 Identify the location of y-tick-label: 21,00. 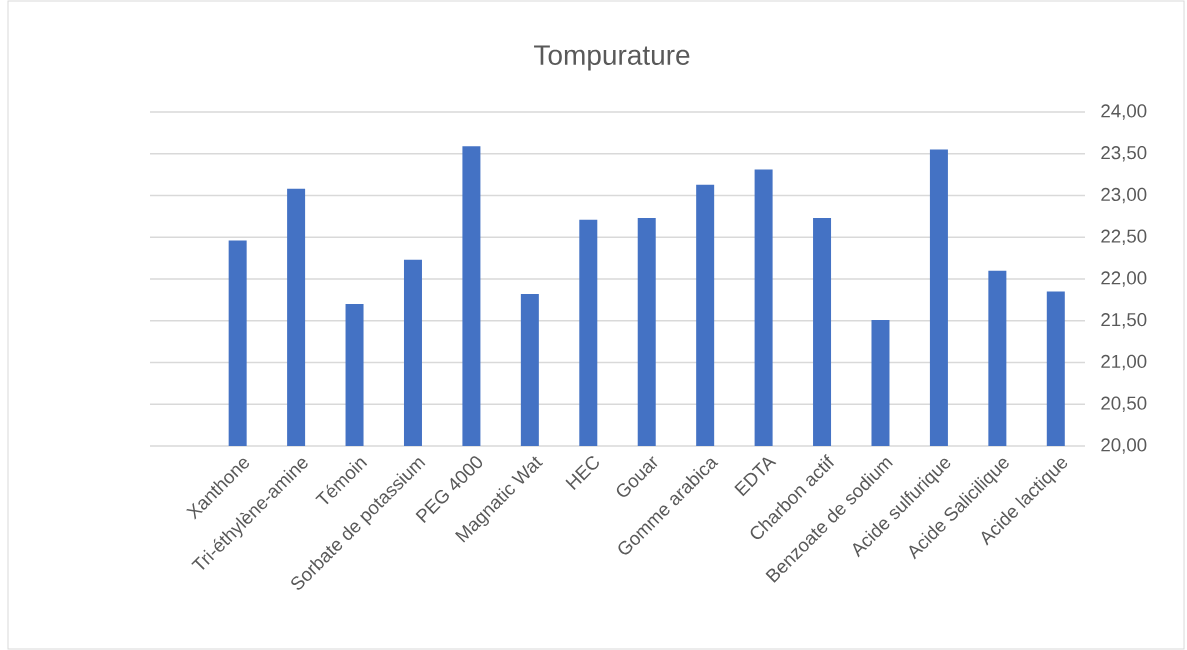
(1124, 362).